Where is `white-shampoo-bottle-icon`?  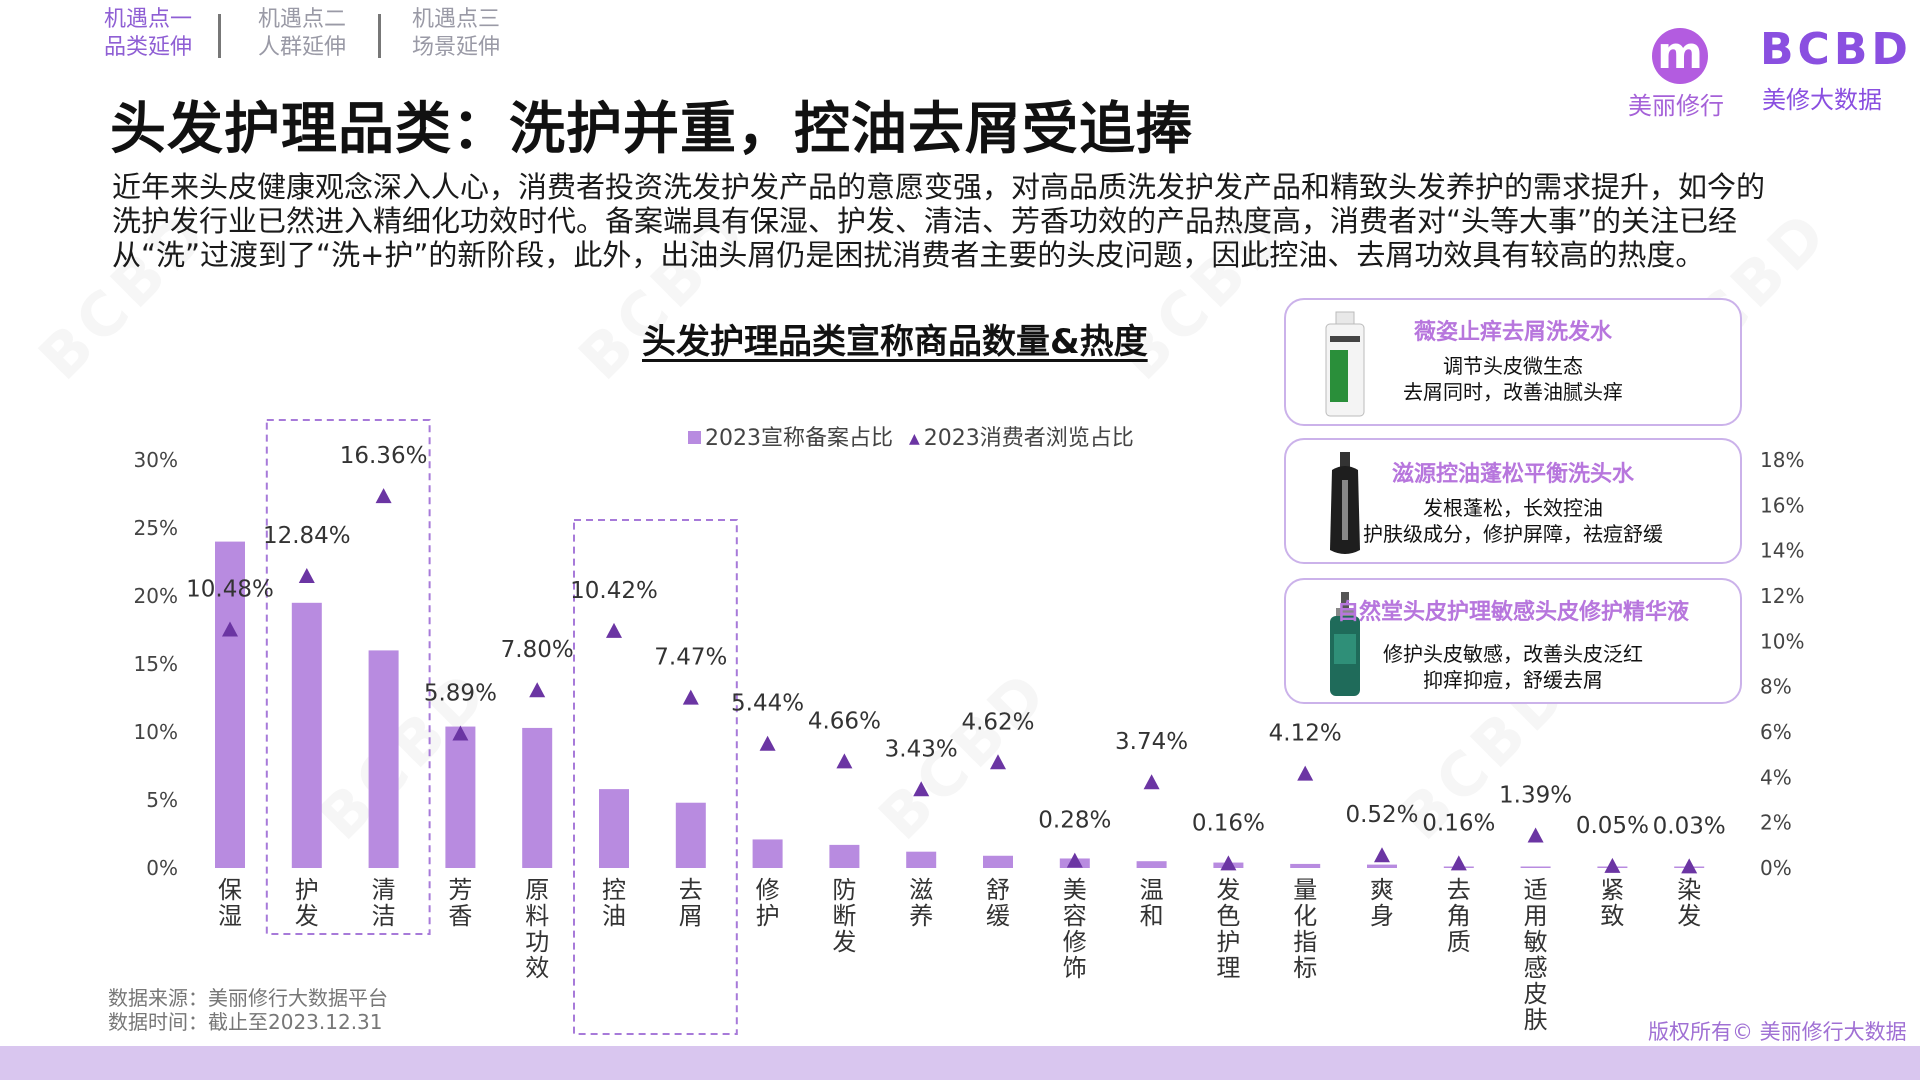
white-shampoo-bottle-icon is located at coordinates (1345, 364).